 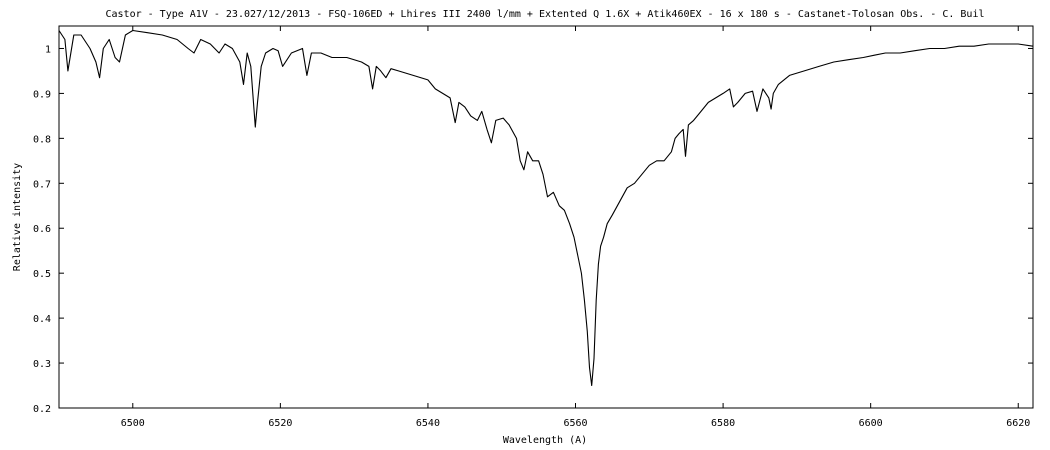 What do you see at coordinates (42, 229) in the screenshot?
I see `y-tick-label: 0.6` at bounding box center [42, 229].